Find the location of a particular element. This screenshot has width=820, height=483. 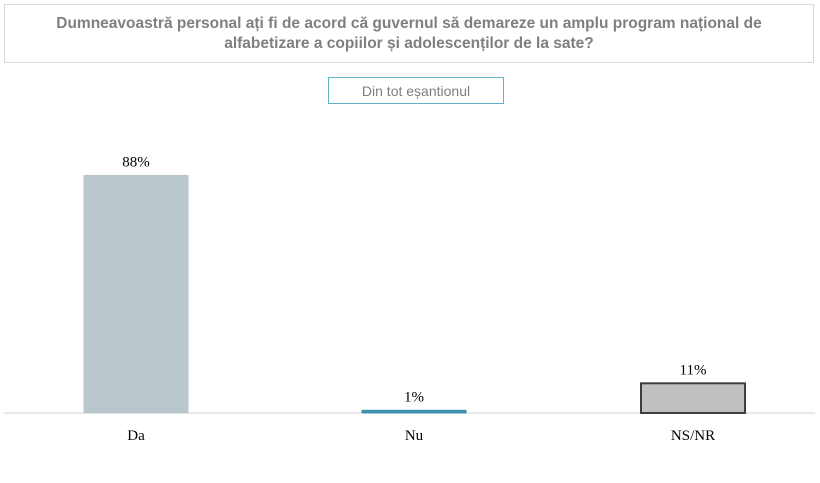

bar-nu is located at coordinates (414, 411).